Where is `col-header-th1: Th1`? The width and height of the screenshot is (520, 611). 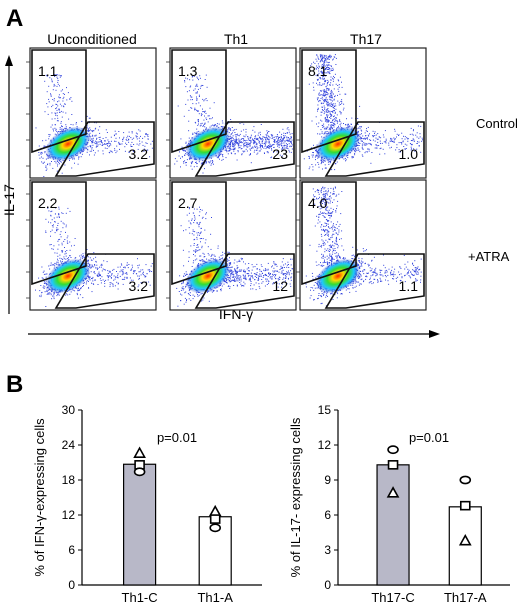 col-header-th1: Th1 is located at coordinates (236, 39).